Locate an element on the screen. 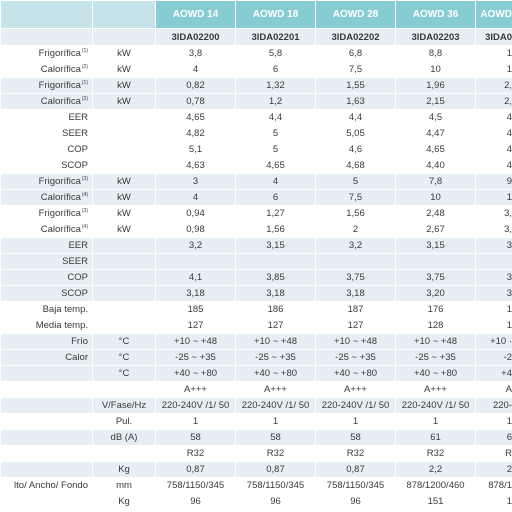  value-cell: 9 is located at coordinates (493, 181).